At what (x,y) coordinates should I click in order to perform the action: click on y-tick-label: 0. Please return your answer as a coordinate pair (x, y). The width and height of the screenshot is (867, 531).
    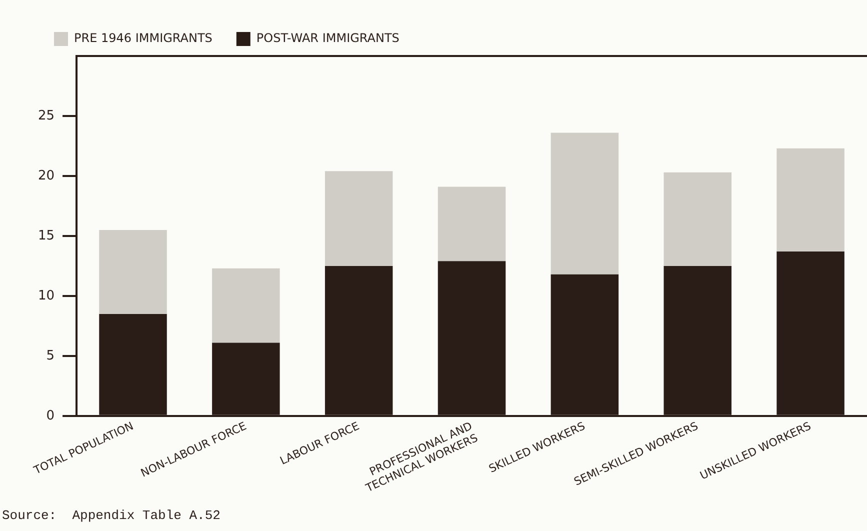
    Looking at the image, I should click on (50, 416).